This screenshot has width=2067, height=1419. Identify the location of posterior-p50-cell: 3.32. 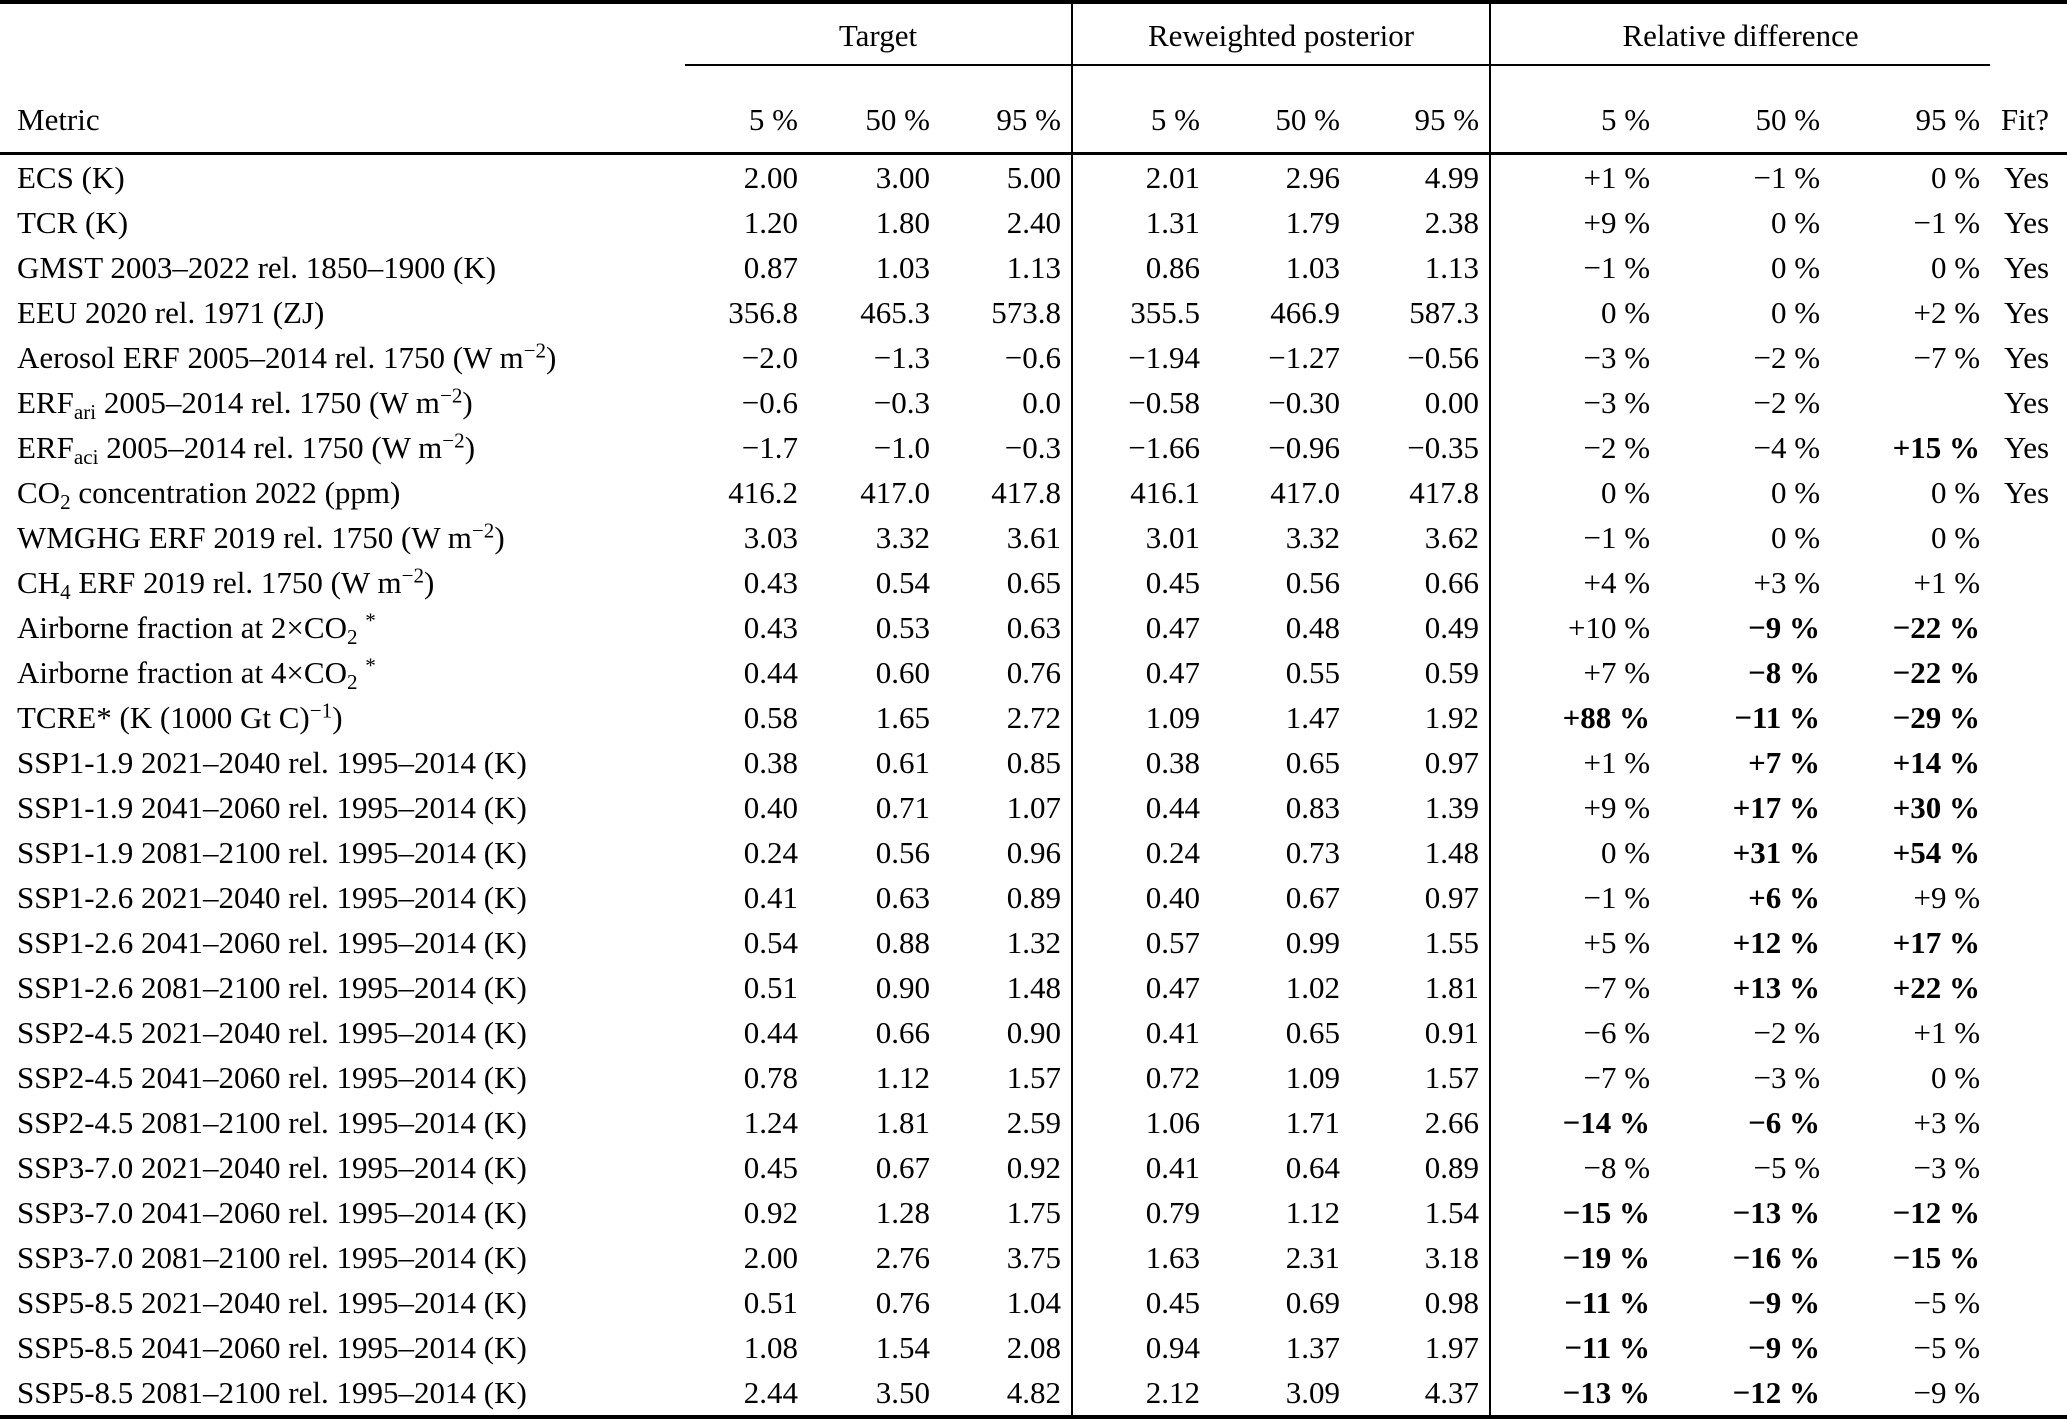
(1312, 537).